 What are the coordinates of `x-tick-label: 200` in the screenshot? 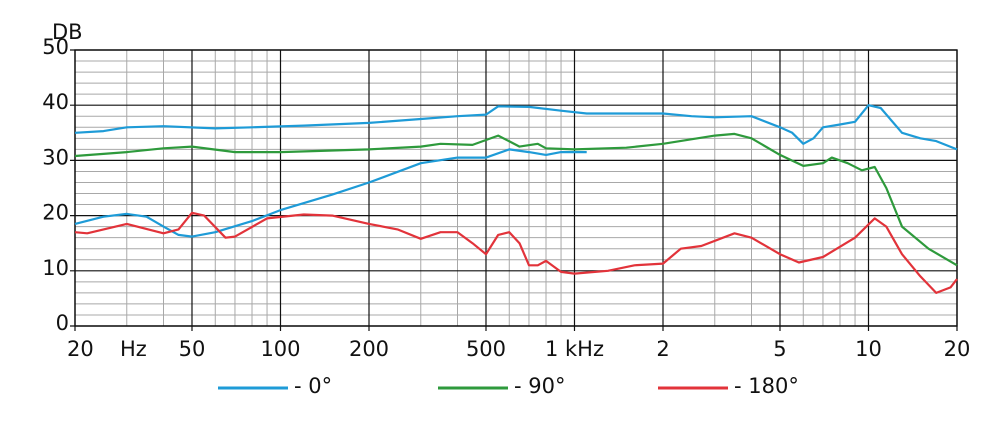 It's located at (369, 349).